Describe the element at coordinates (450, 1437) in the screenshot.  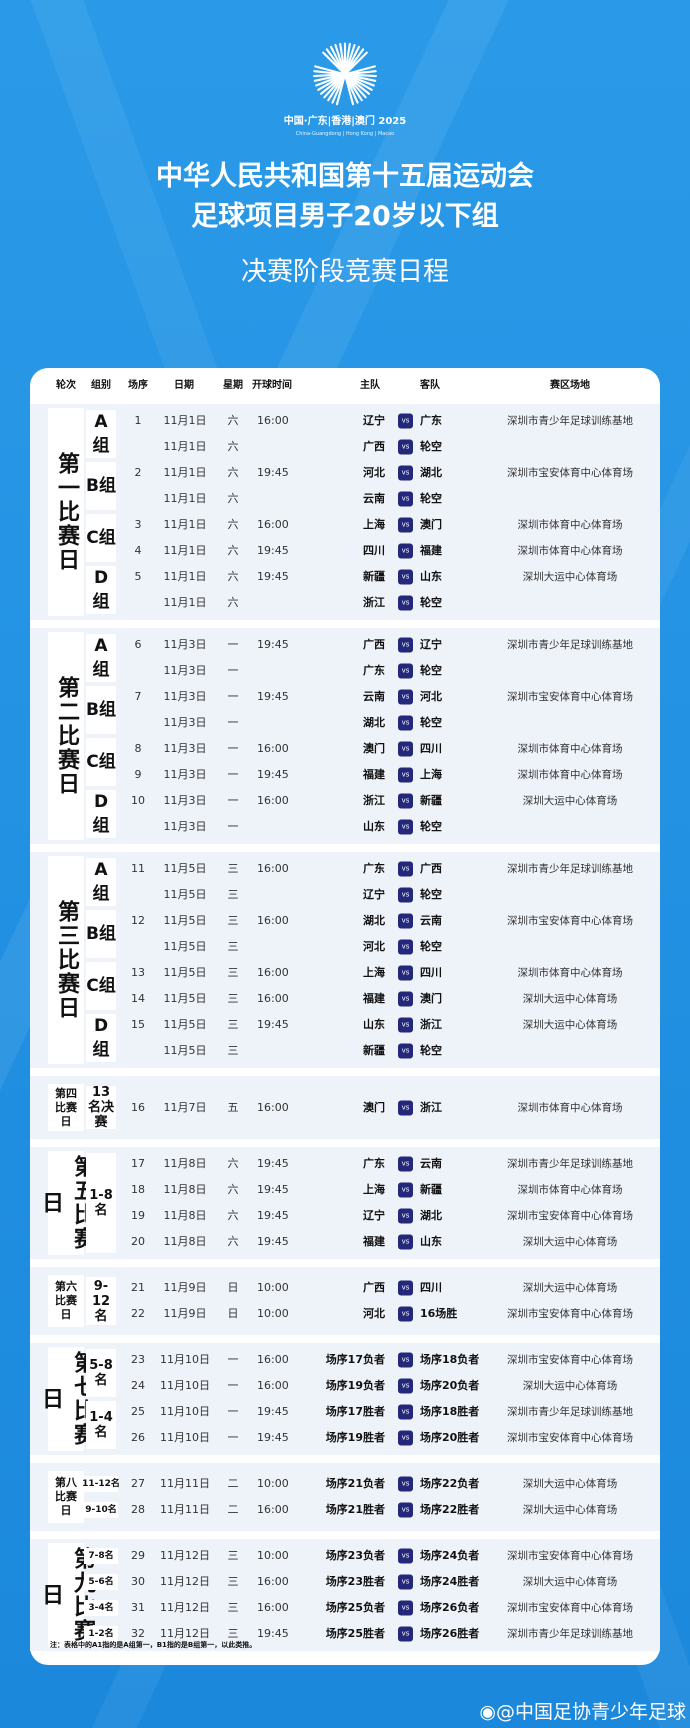
I see `away-team: 场序20胜者` at that location.